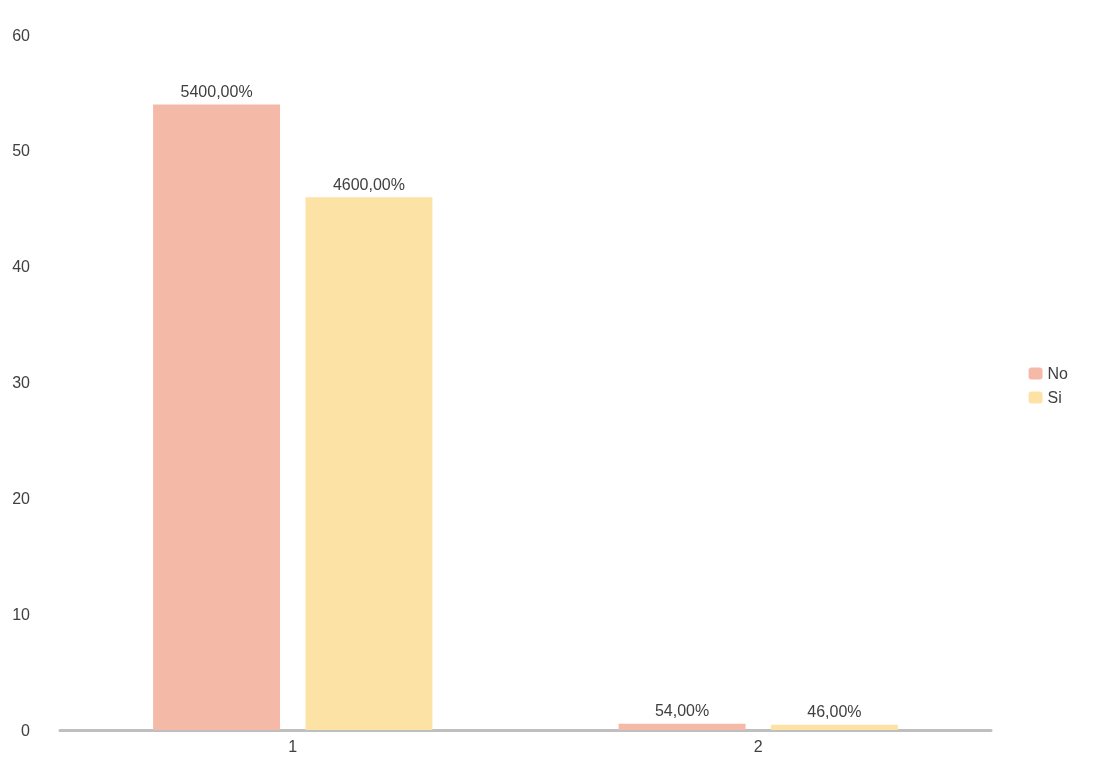 This screenshot has height=771, width=1093. What do you see at coordinates (216, 91) in the screenshot?
I see `data-label: 5400,00%` at bounding box center [216, 91].